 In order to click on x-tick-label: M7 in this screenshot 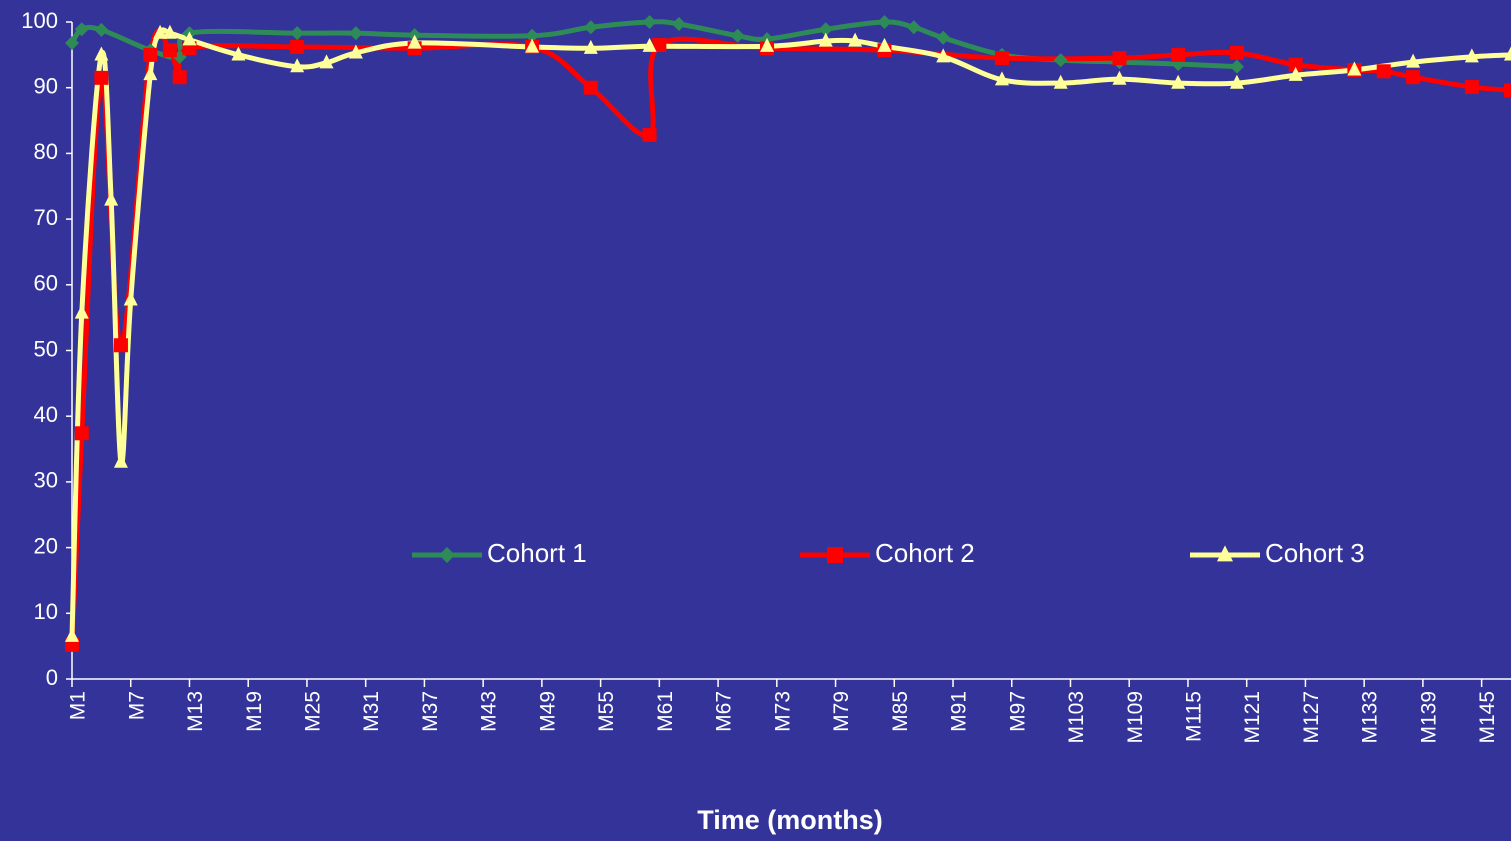, I will do `click(136, 705)`.